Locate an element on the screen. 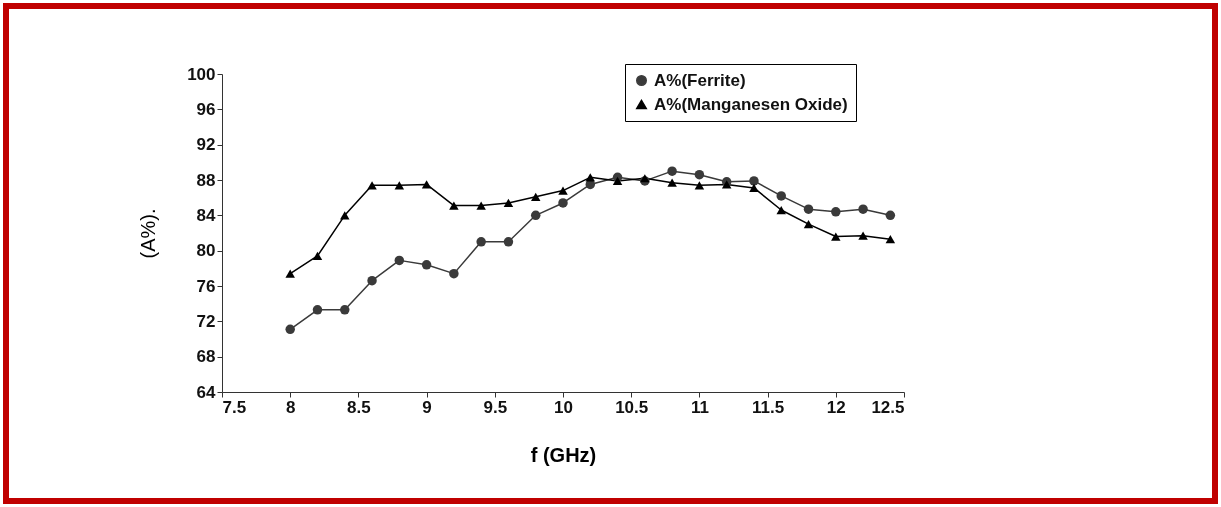 This screenshot has width=1221, height=507. legend-label: A%(Manganesen Oxide) is located at coordinates (751, 104).